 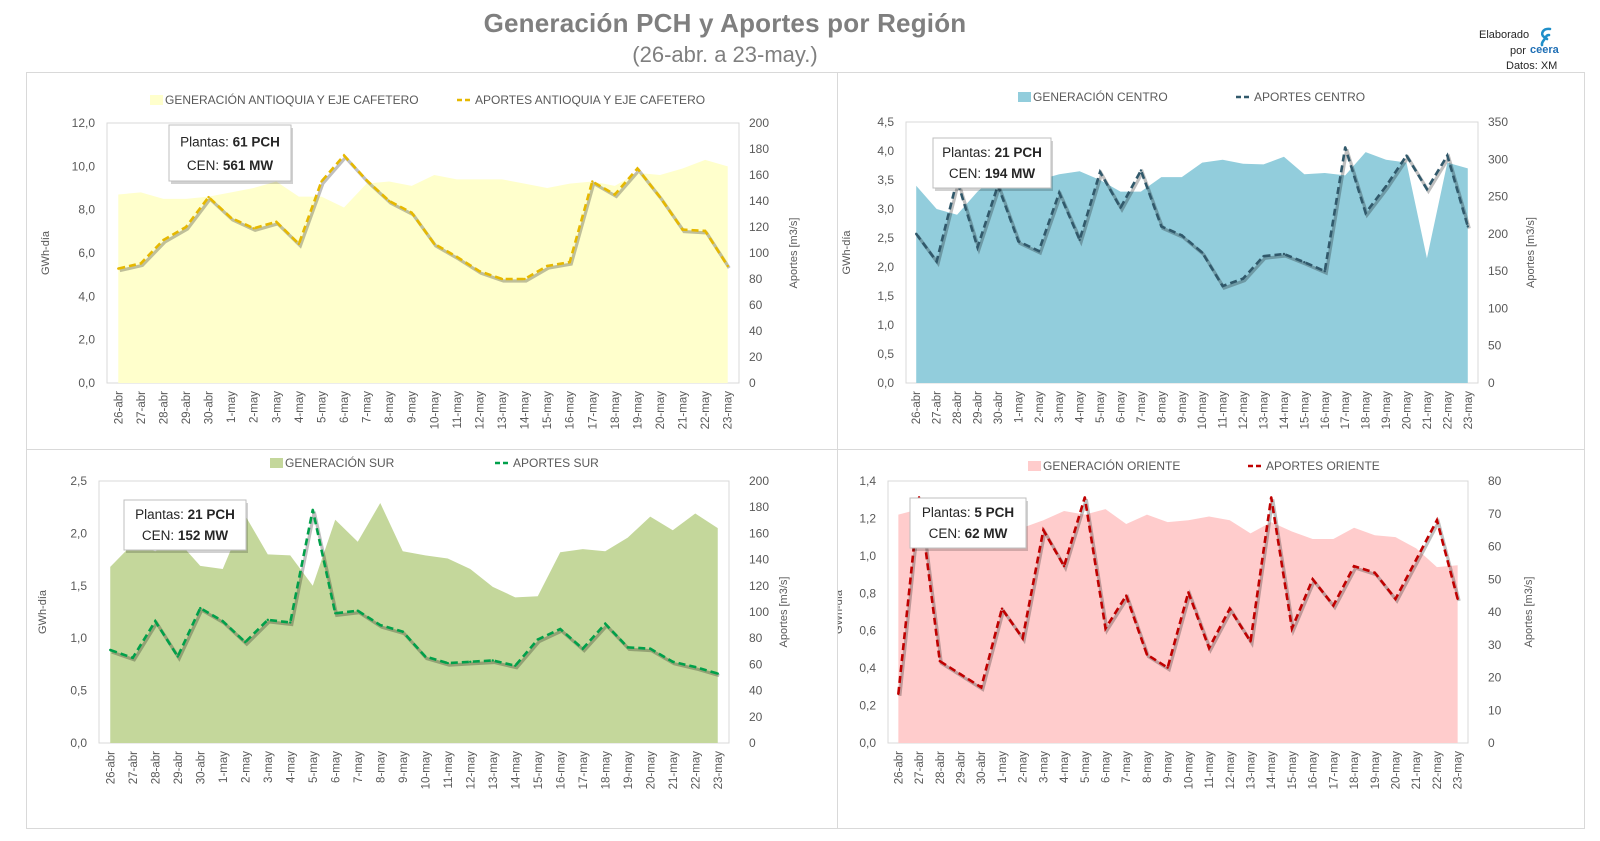 I want to click on y2-tick-label: 0, so click(x=1491, y=383).